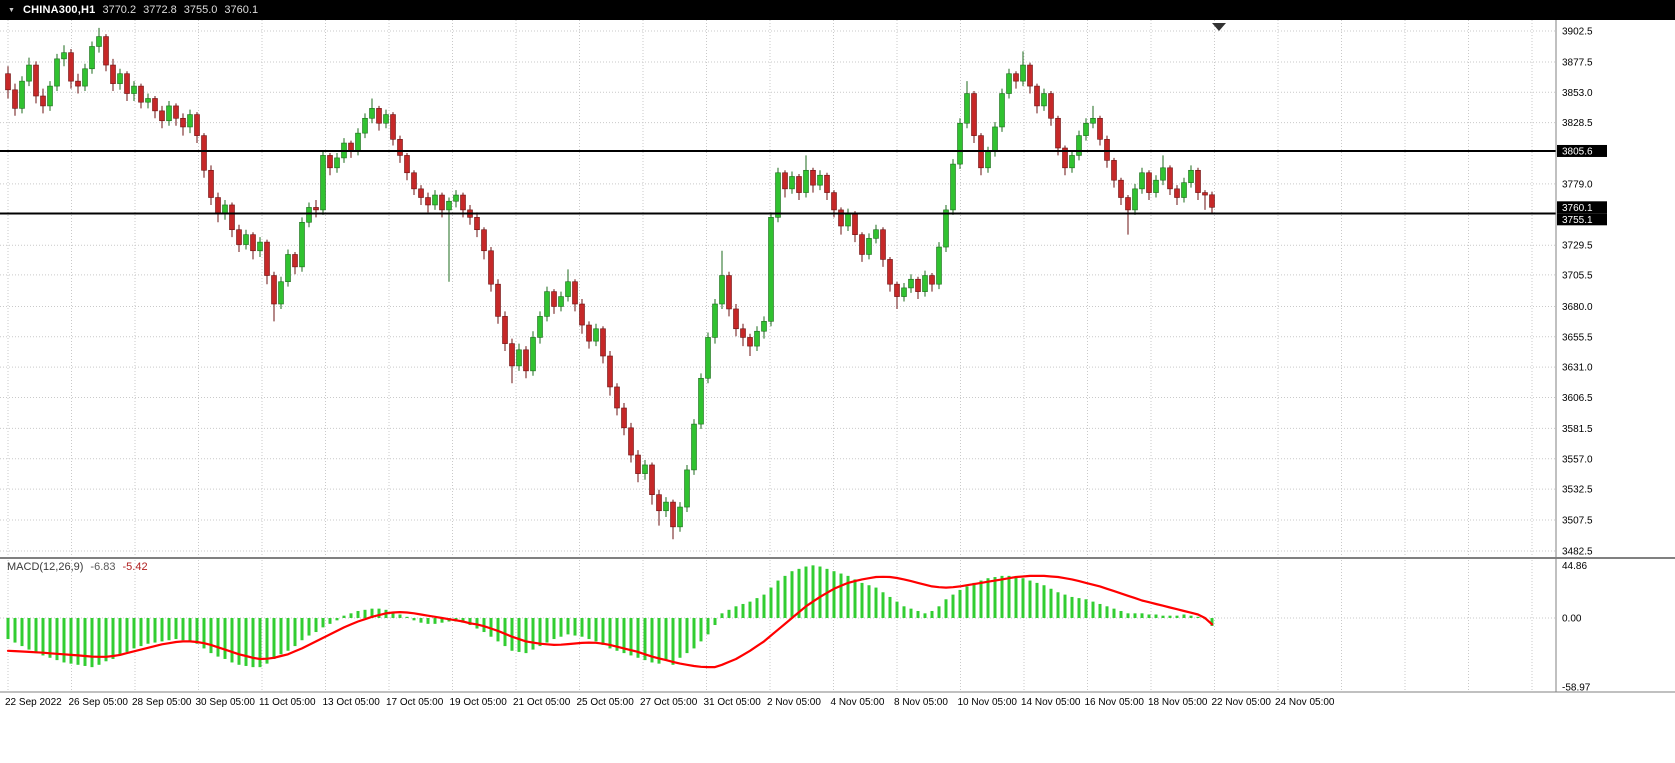 The height and width of the screenshot is (763, 1675). I want to click on price-tag-label: 3755.1, so click(1577, 220).